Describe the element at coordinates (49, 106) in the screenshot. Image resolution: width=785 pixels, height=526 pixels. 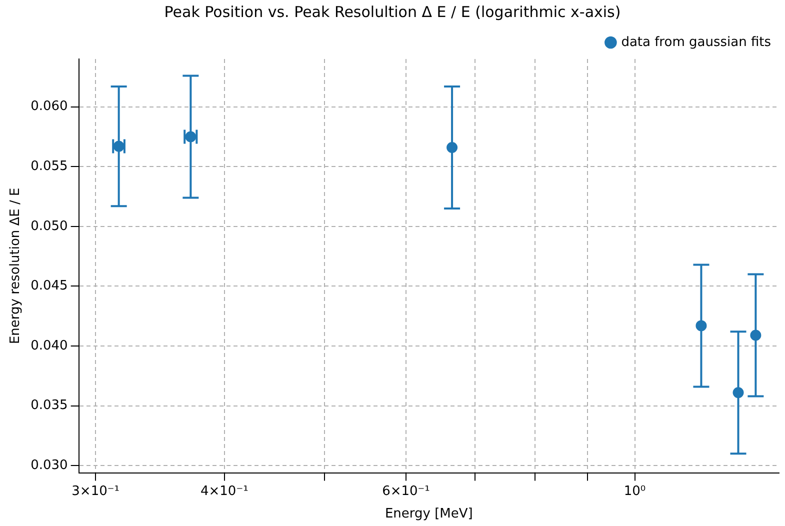
I see `y-tick-label: 0.060` at that location.